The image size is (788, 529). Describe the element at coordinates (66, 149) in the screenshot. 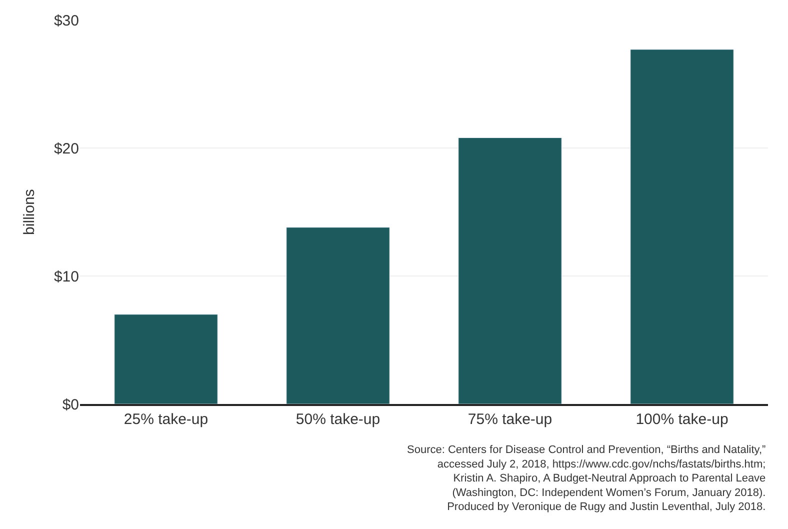

I see `y-tick-label: $20` at that location.